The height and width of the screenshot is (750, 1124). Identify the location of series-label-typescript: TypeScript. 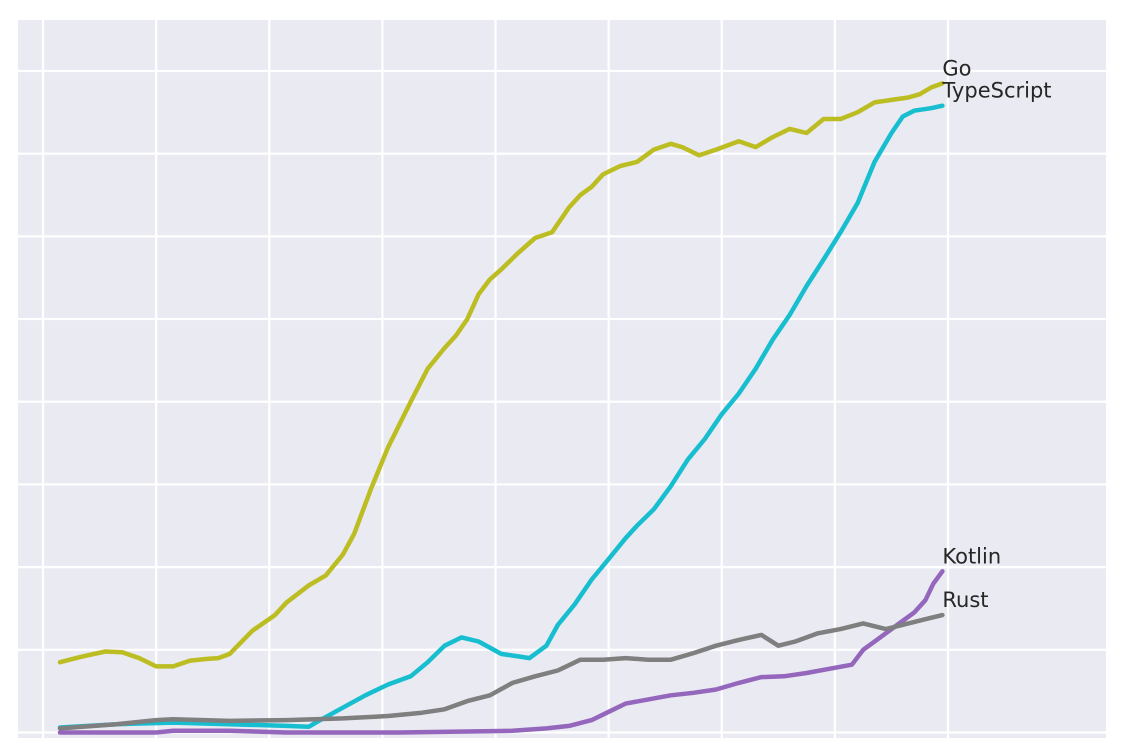
(996, 91).